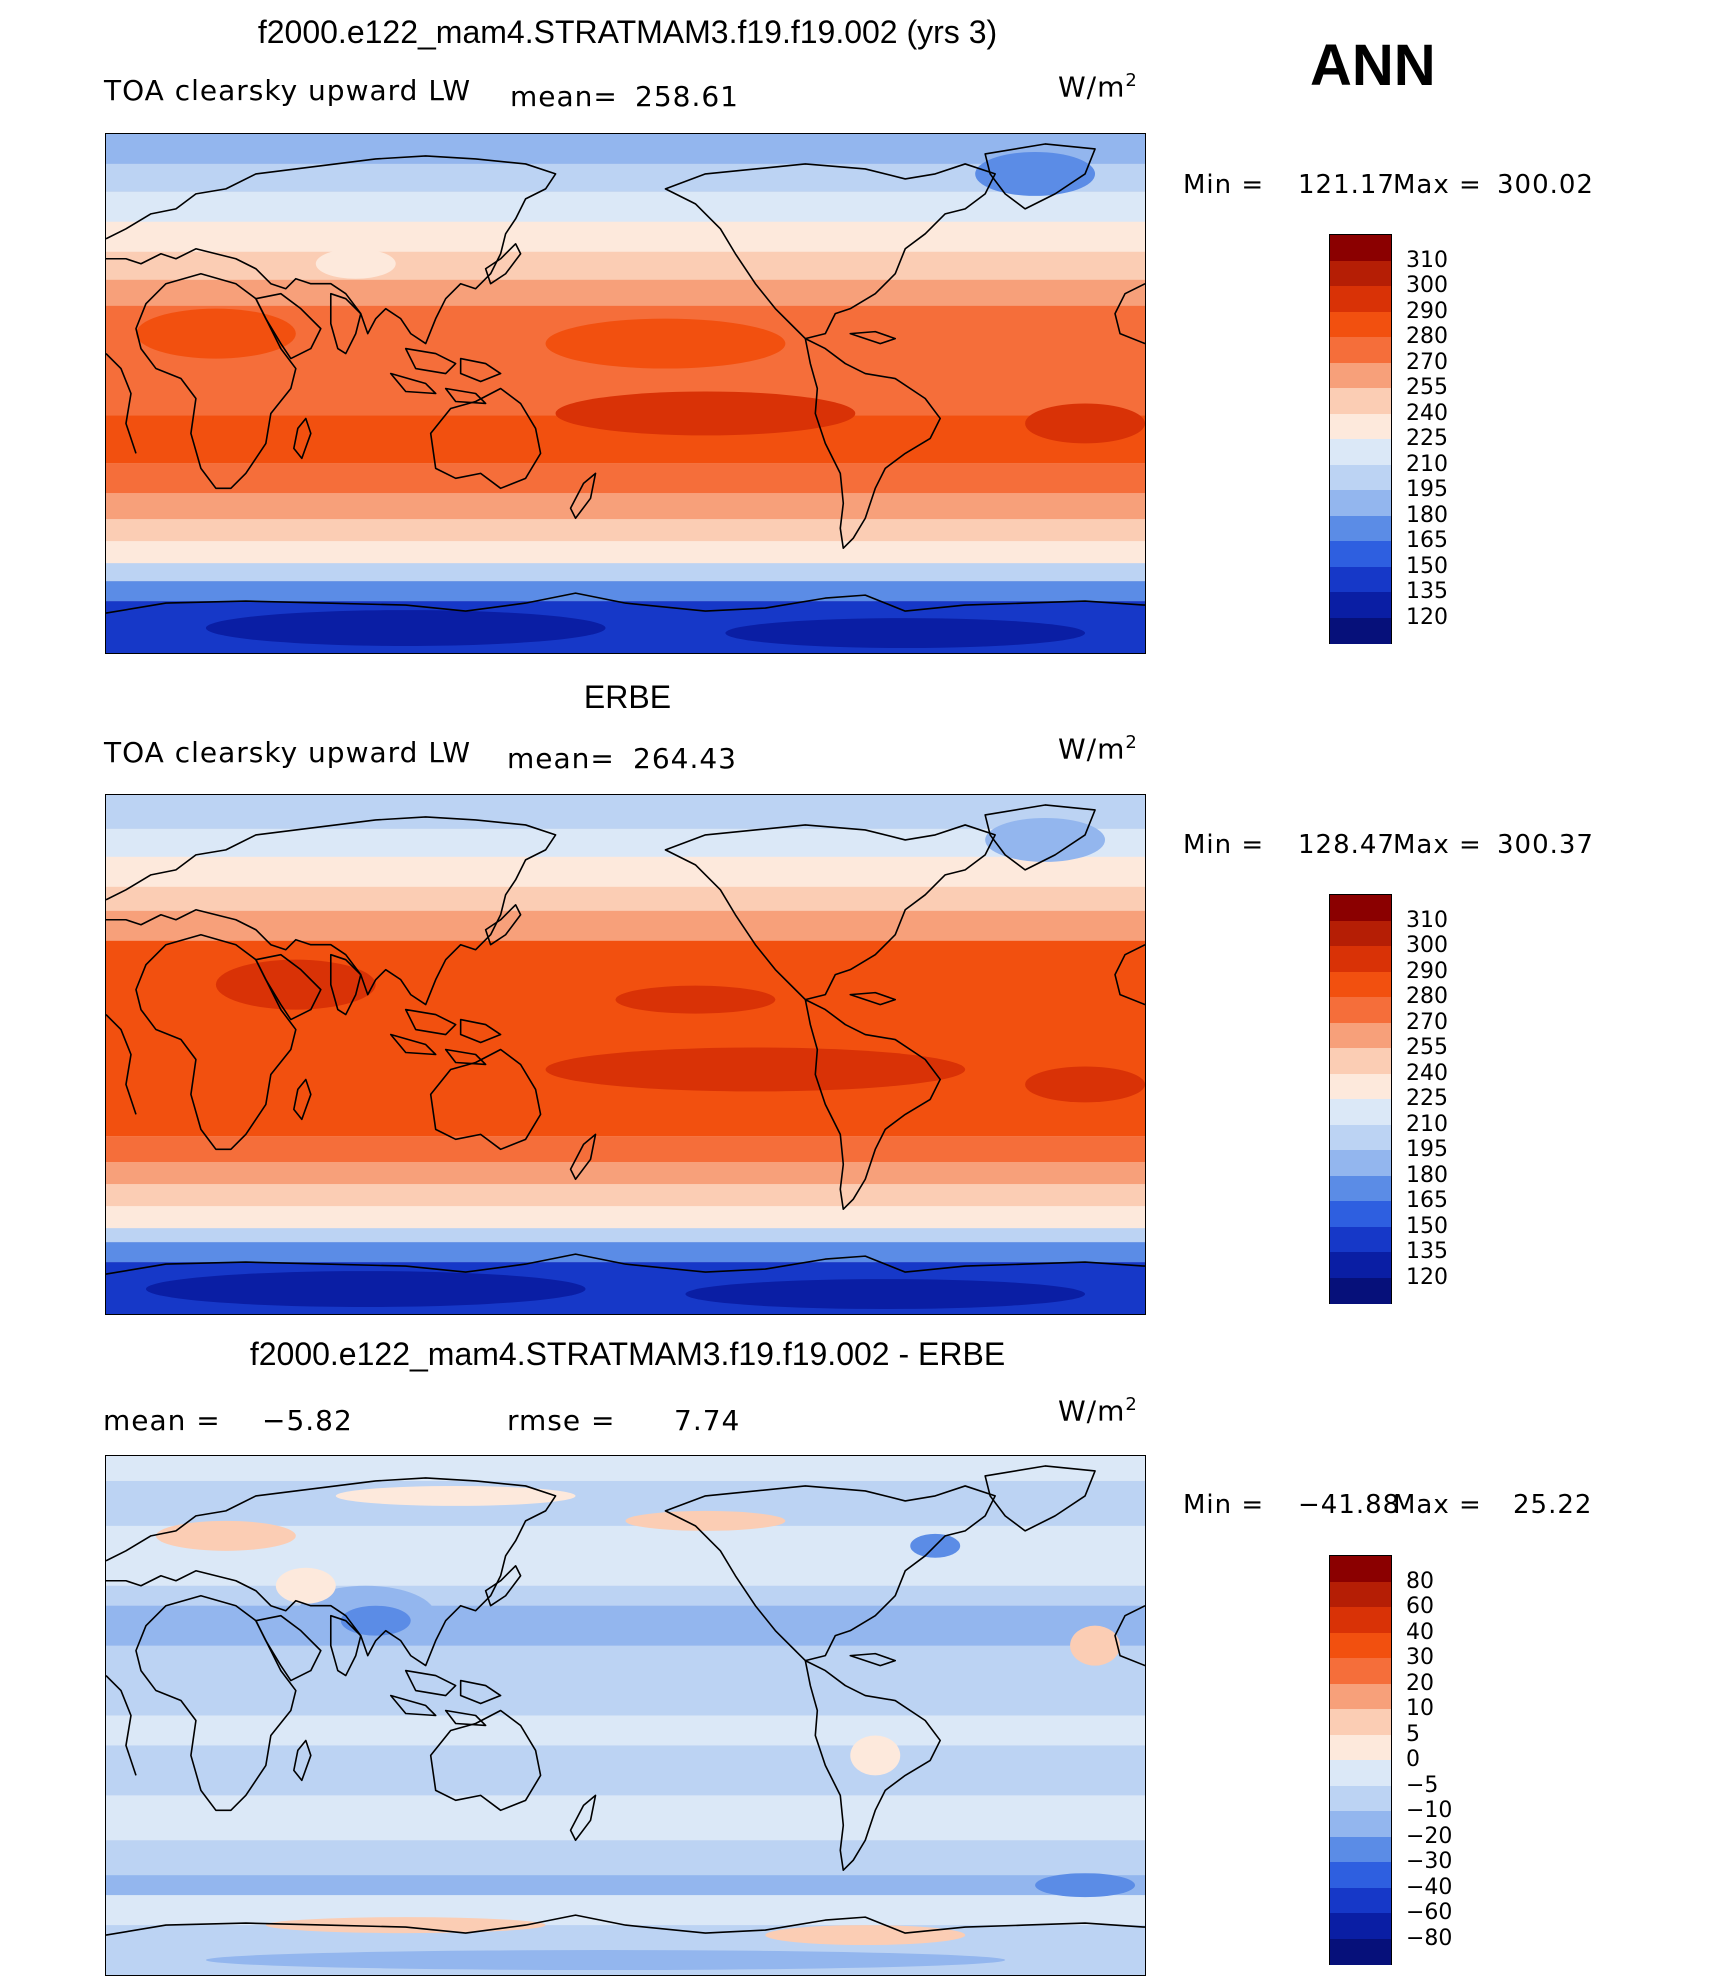  Describe the element at coordinates (1420, 1708) in the screenshot. I see `colorbar-tick-label: 10` at that location.